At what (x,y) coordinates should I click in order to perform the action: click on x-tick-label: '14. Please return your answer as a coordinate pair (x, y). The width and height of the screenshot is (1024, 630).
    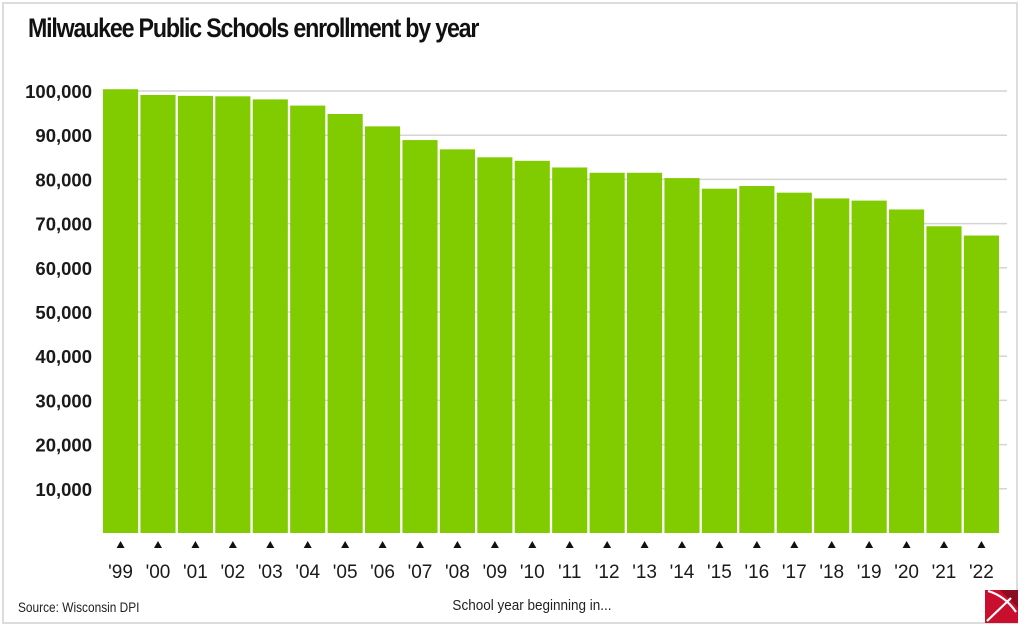
    Looking at the image, I should click on (682, 572).